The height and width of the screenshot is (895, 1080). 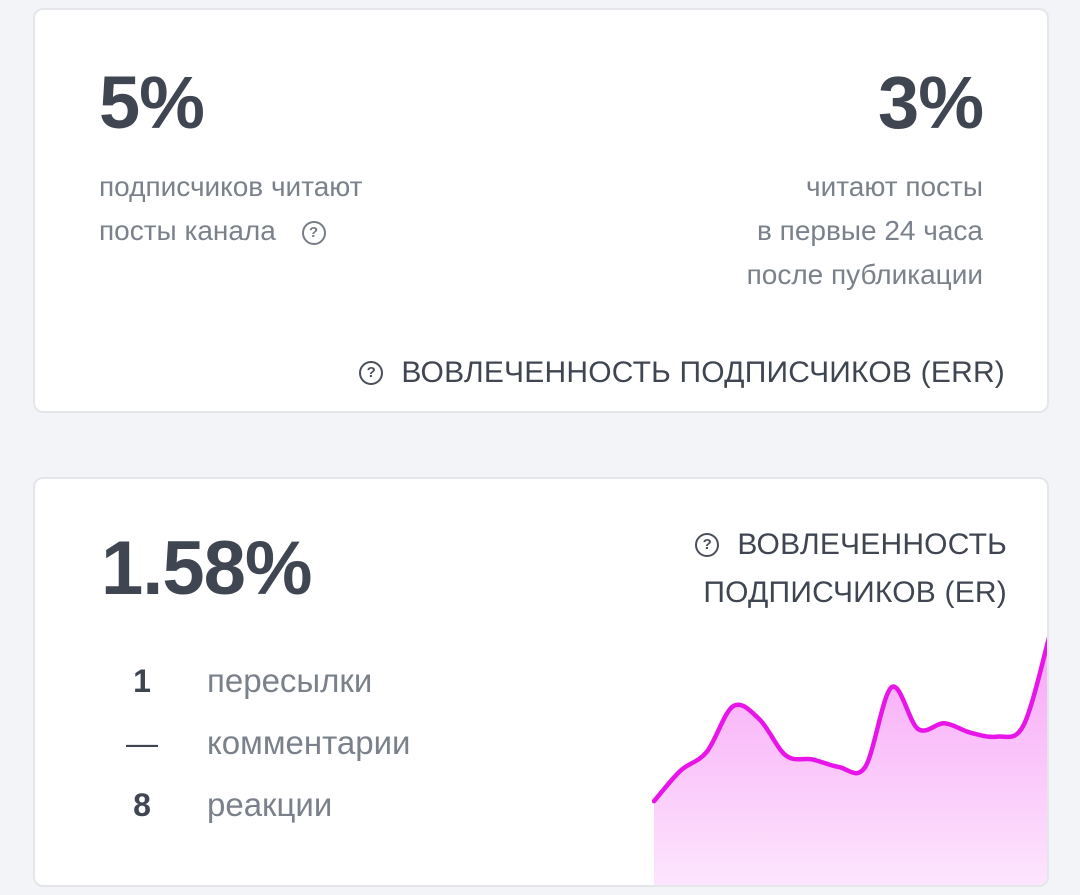 I want to click on er-percent: 1.58%, so click(x=206, y=568).